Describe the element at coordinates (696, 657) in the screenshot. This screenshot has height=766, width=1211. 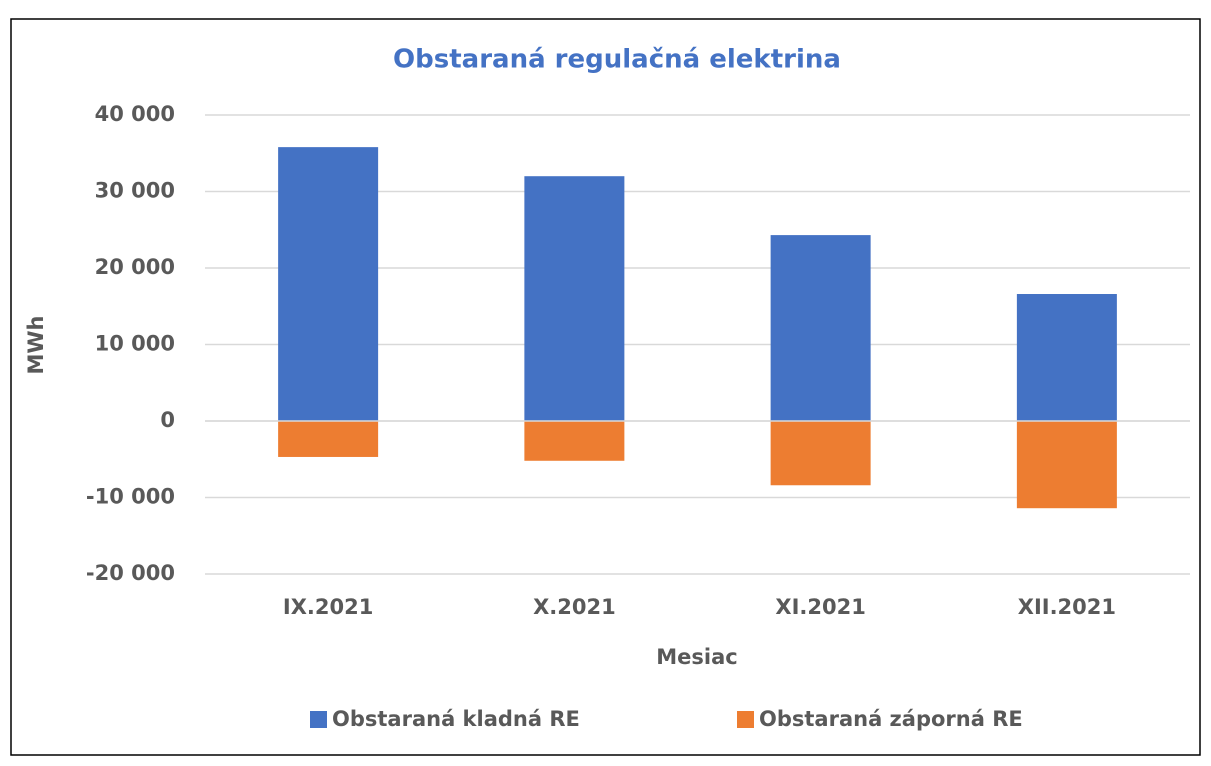
I see `x-axis-label: Mesiac` at that location.